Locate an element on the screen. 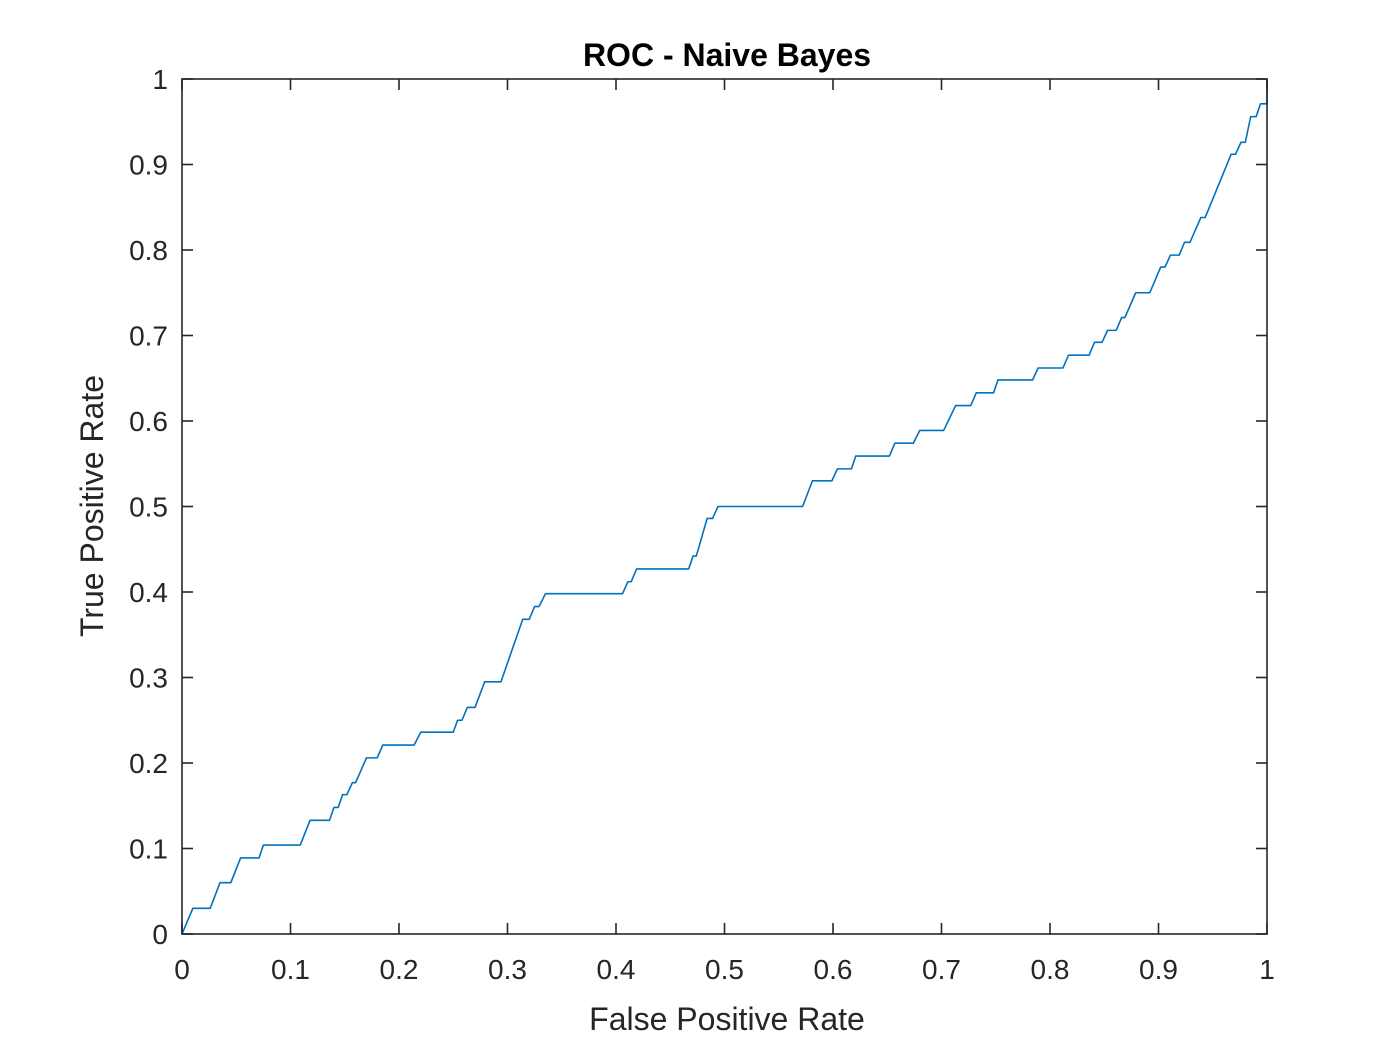  y-tick-label: 1 is located at coordinates (160, 79).